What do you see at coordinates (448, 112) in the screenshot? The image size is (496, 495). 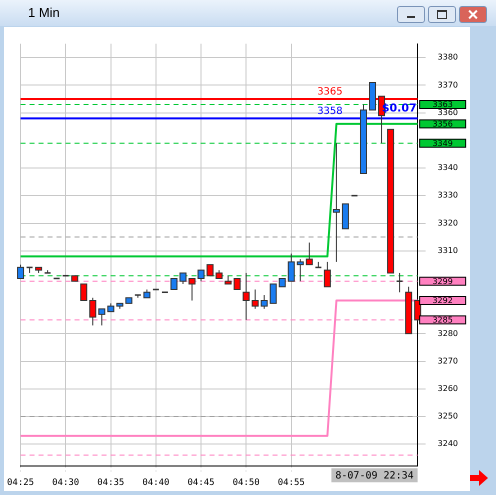 I see `y-tick-label: 3360` at bounding box center [448, 112].